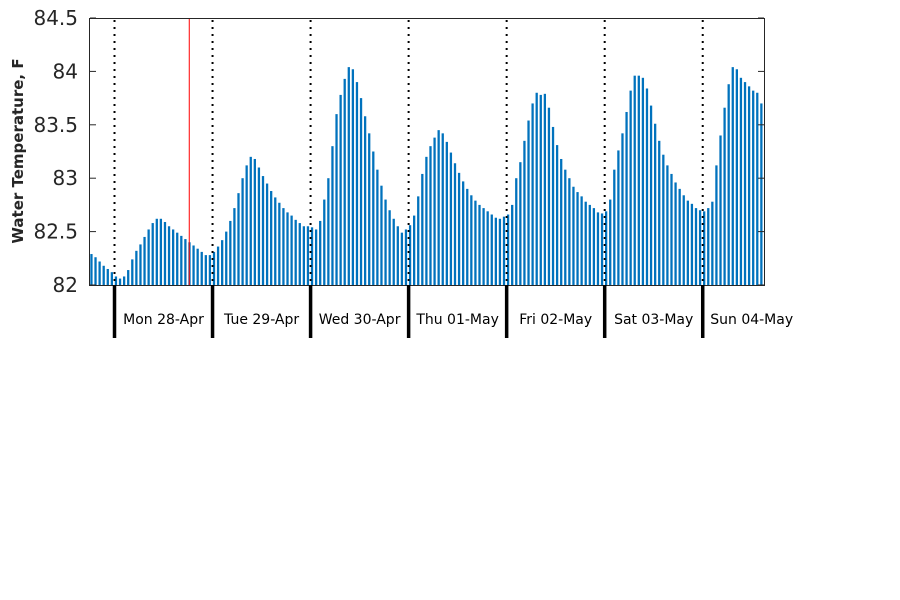  What do you see at coordinates (653, 320) in the screenshot?
I see `day-label: Sat 03-May` at bounding box center [653, 320].